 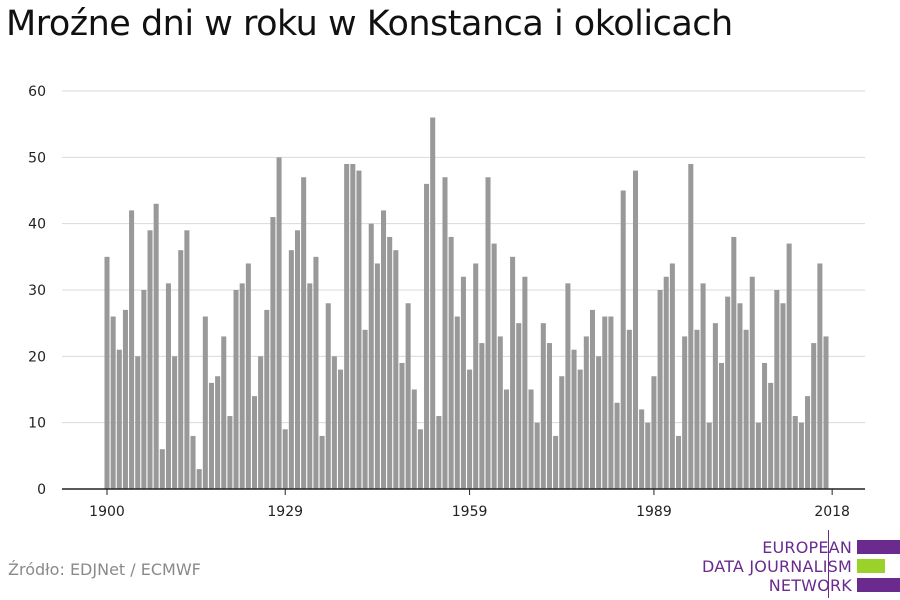 I want to click on edjnet-logo: EUROPEAN DATA JOURNALISM NETWORK, so click(x=800, y=564).